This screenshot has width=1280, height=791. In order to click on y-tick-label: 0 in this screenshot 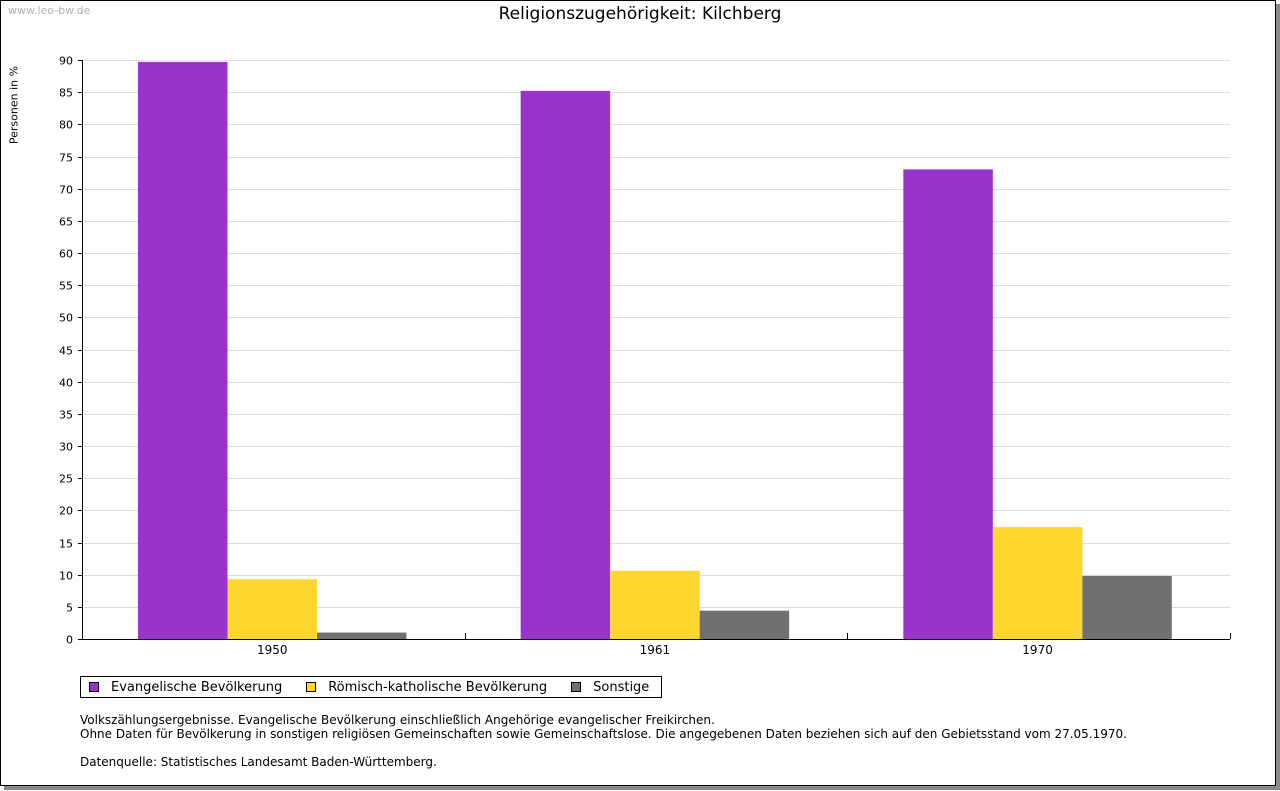, I will do `click(69, 640)`.